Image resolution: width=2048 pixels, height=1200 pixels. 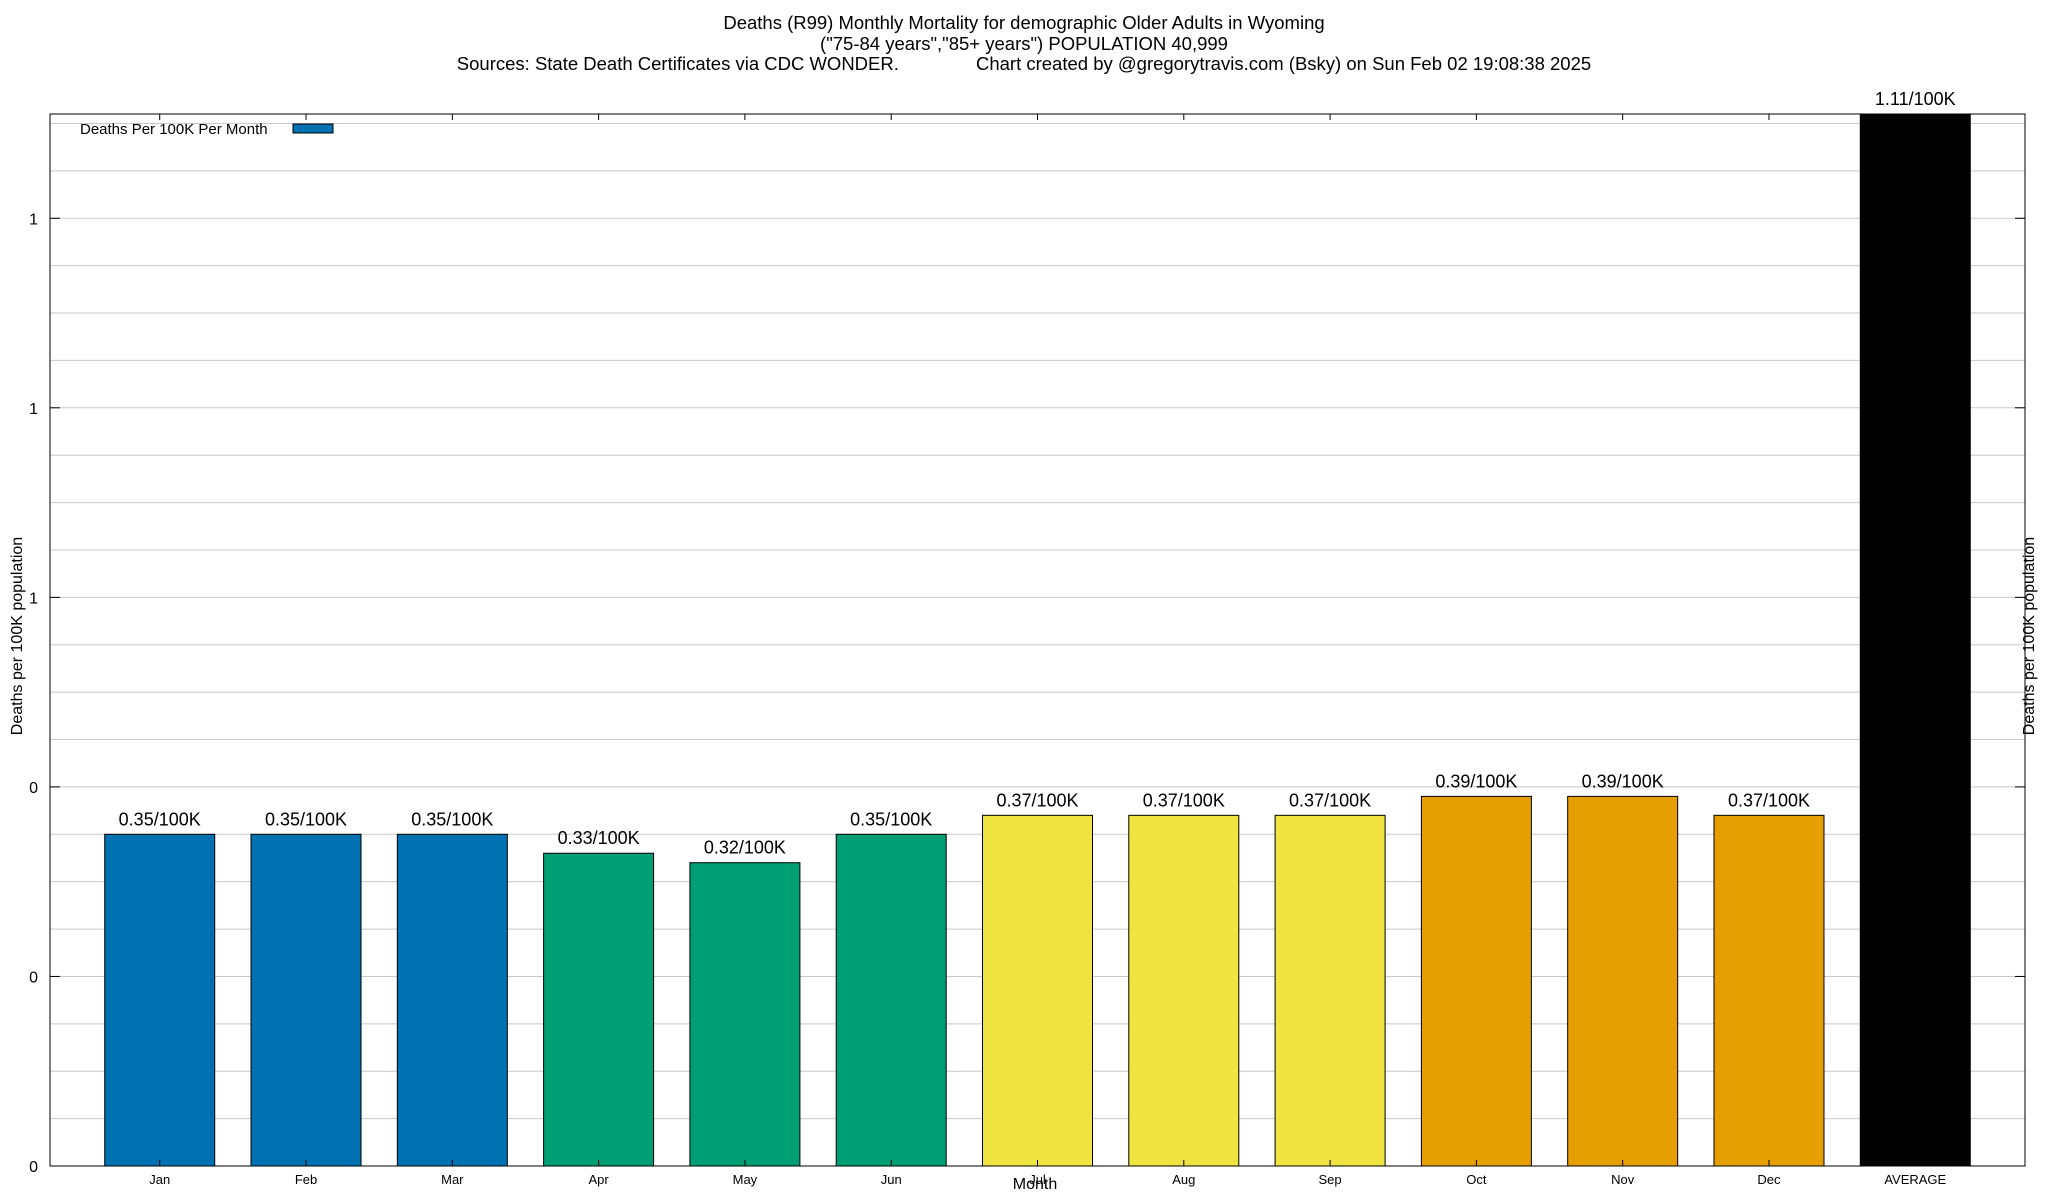 What do you see at coordinates (159, 1179) in the screenshot?
I see `x-tick-label: Jan` at bounding box center [159, 1179].